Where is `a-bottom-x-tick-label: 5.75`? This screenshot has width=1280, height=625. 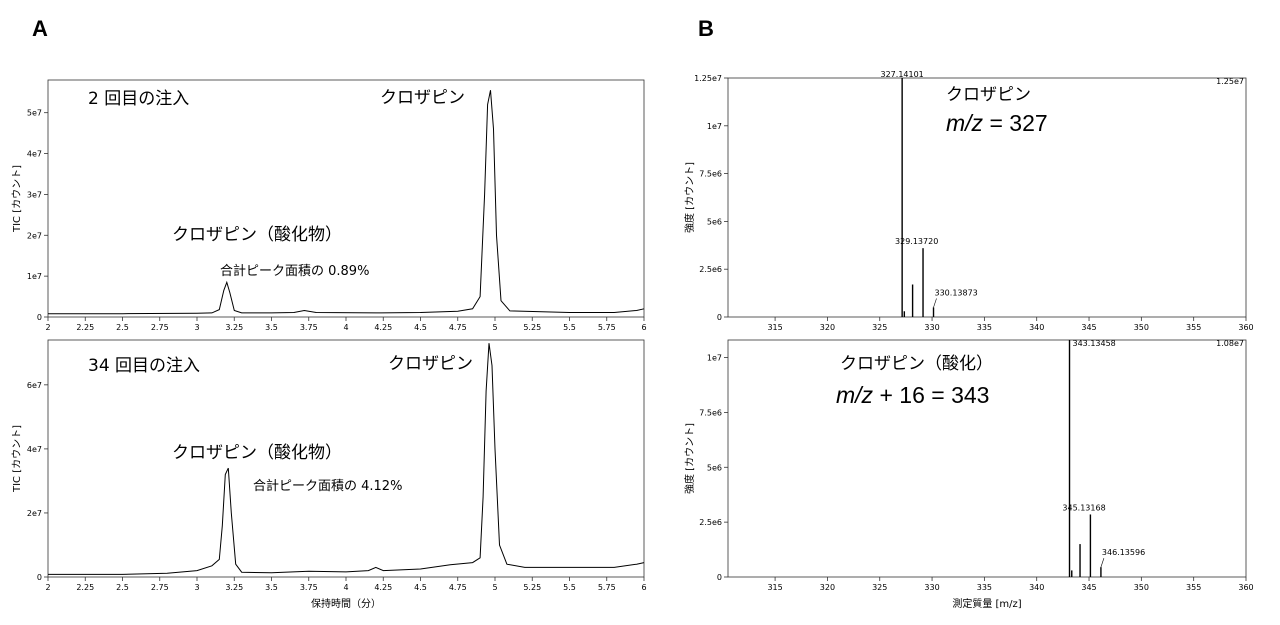 a-bottom-x-tick-label: 5.75 is located at coordinates (607, 587).